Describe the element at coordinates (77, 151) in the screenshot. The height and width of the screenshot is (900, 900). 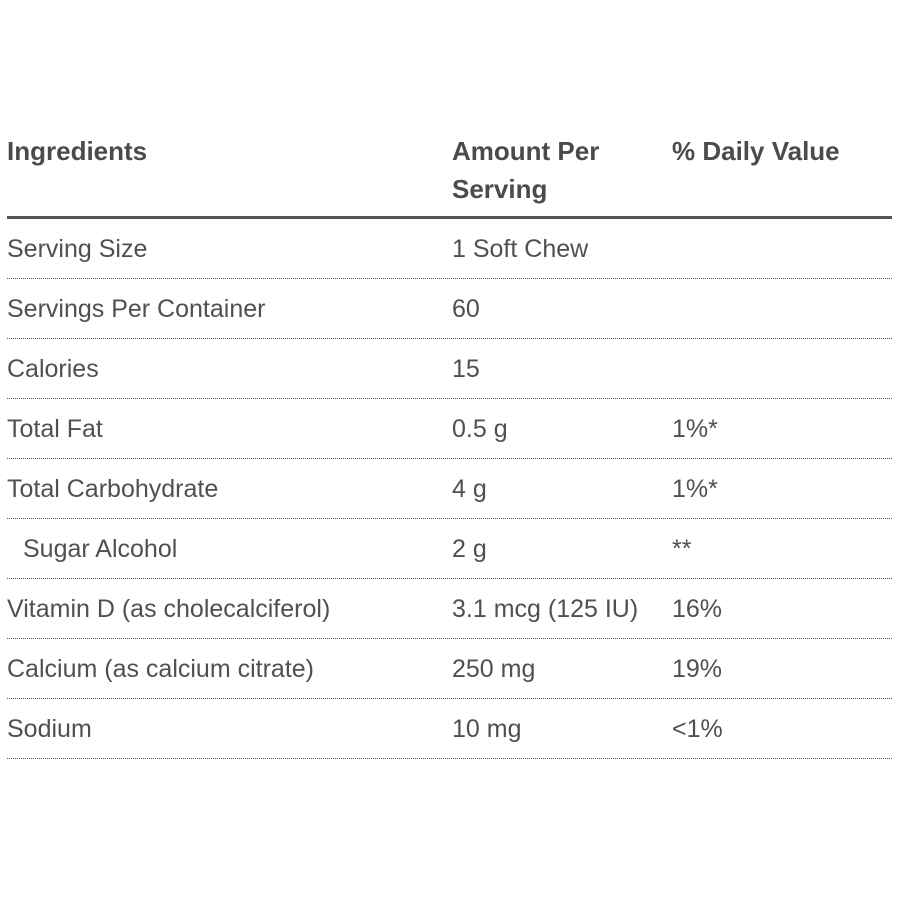
I see `header-ingredients: Ingredients` at that location.